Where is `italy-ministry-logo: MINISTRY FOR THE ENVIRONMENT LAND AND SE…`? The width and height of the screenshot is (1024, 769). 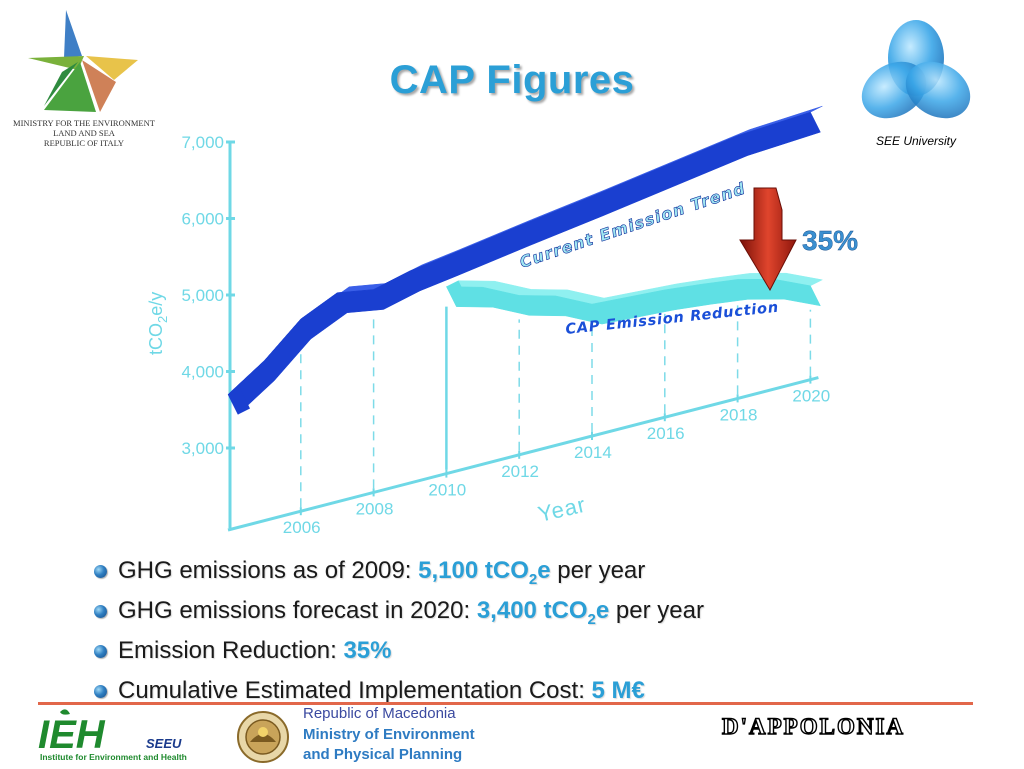
italy-ministry-logo: MINISTRY FOR THE ENVIRONMENT LAND AND SE… is located at coordinates (84, 81).